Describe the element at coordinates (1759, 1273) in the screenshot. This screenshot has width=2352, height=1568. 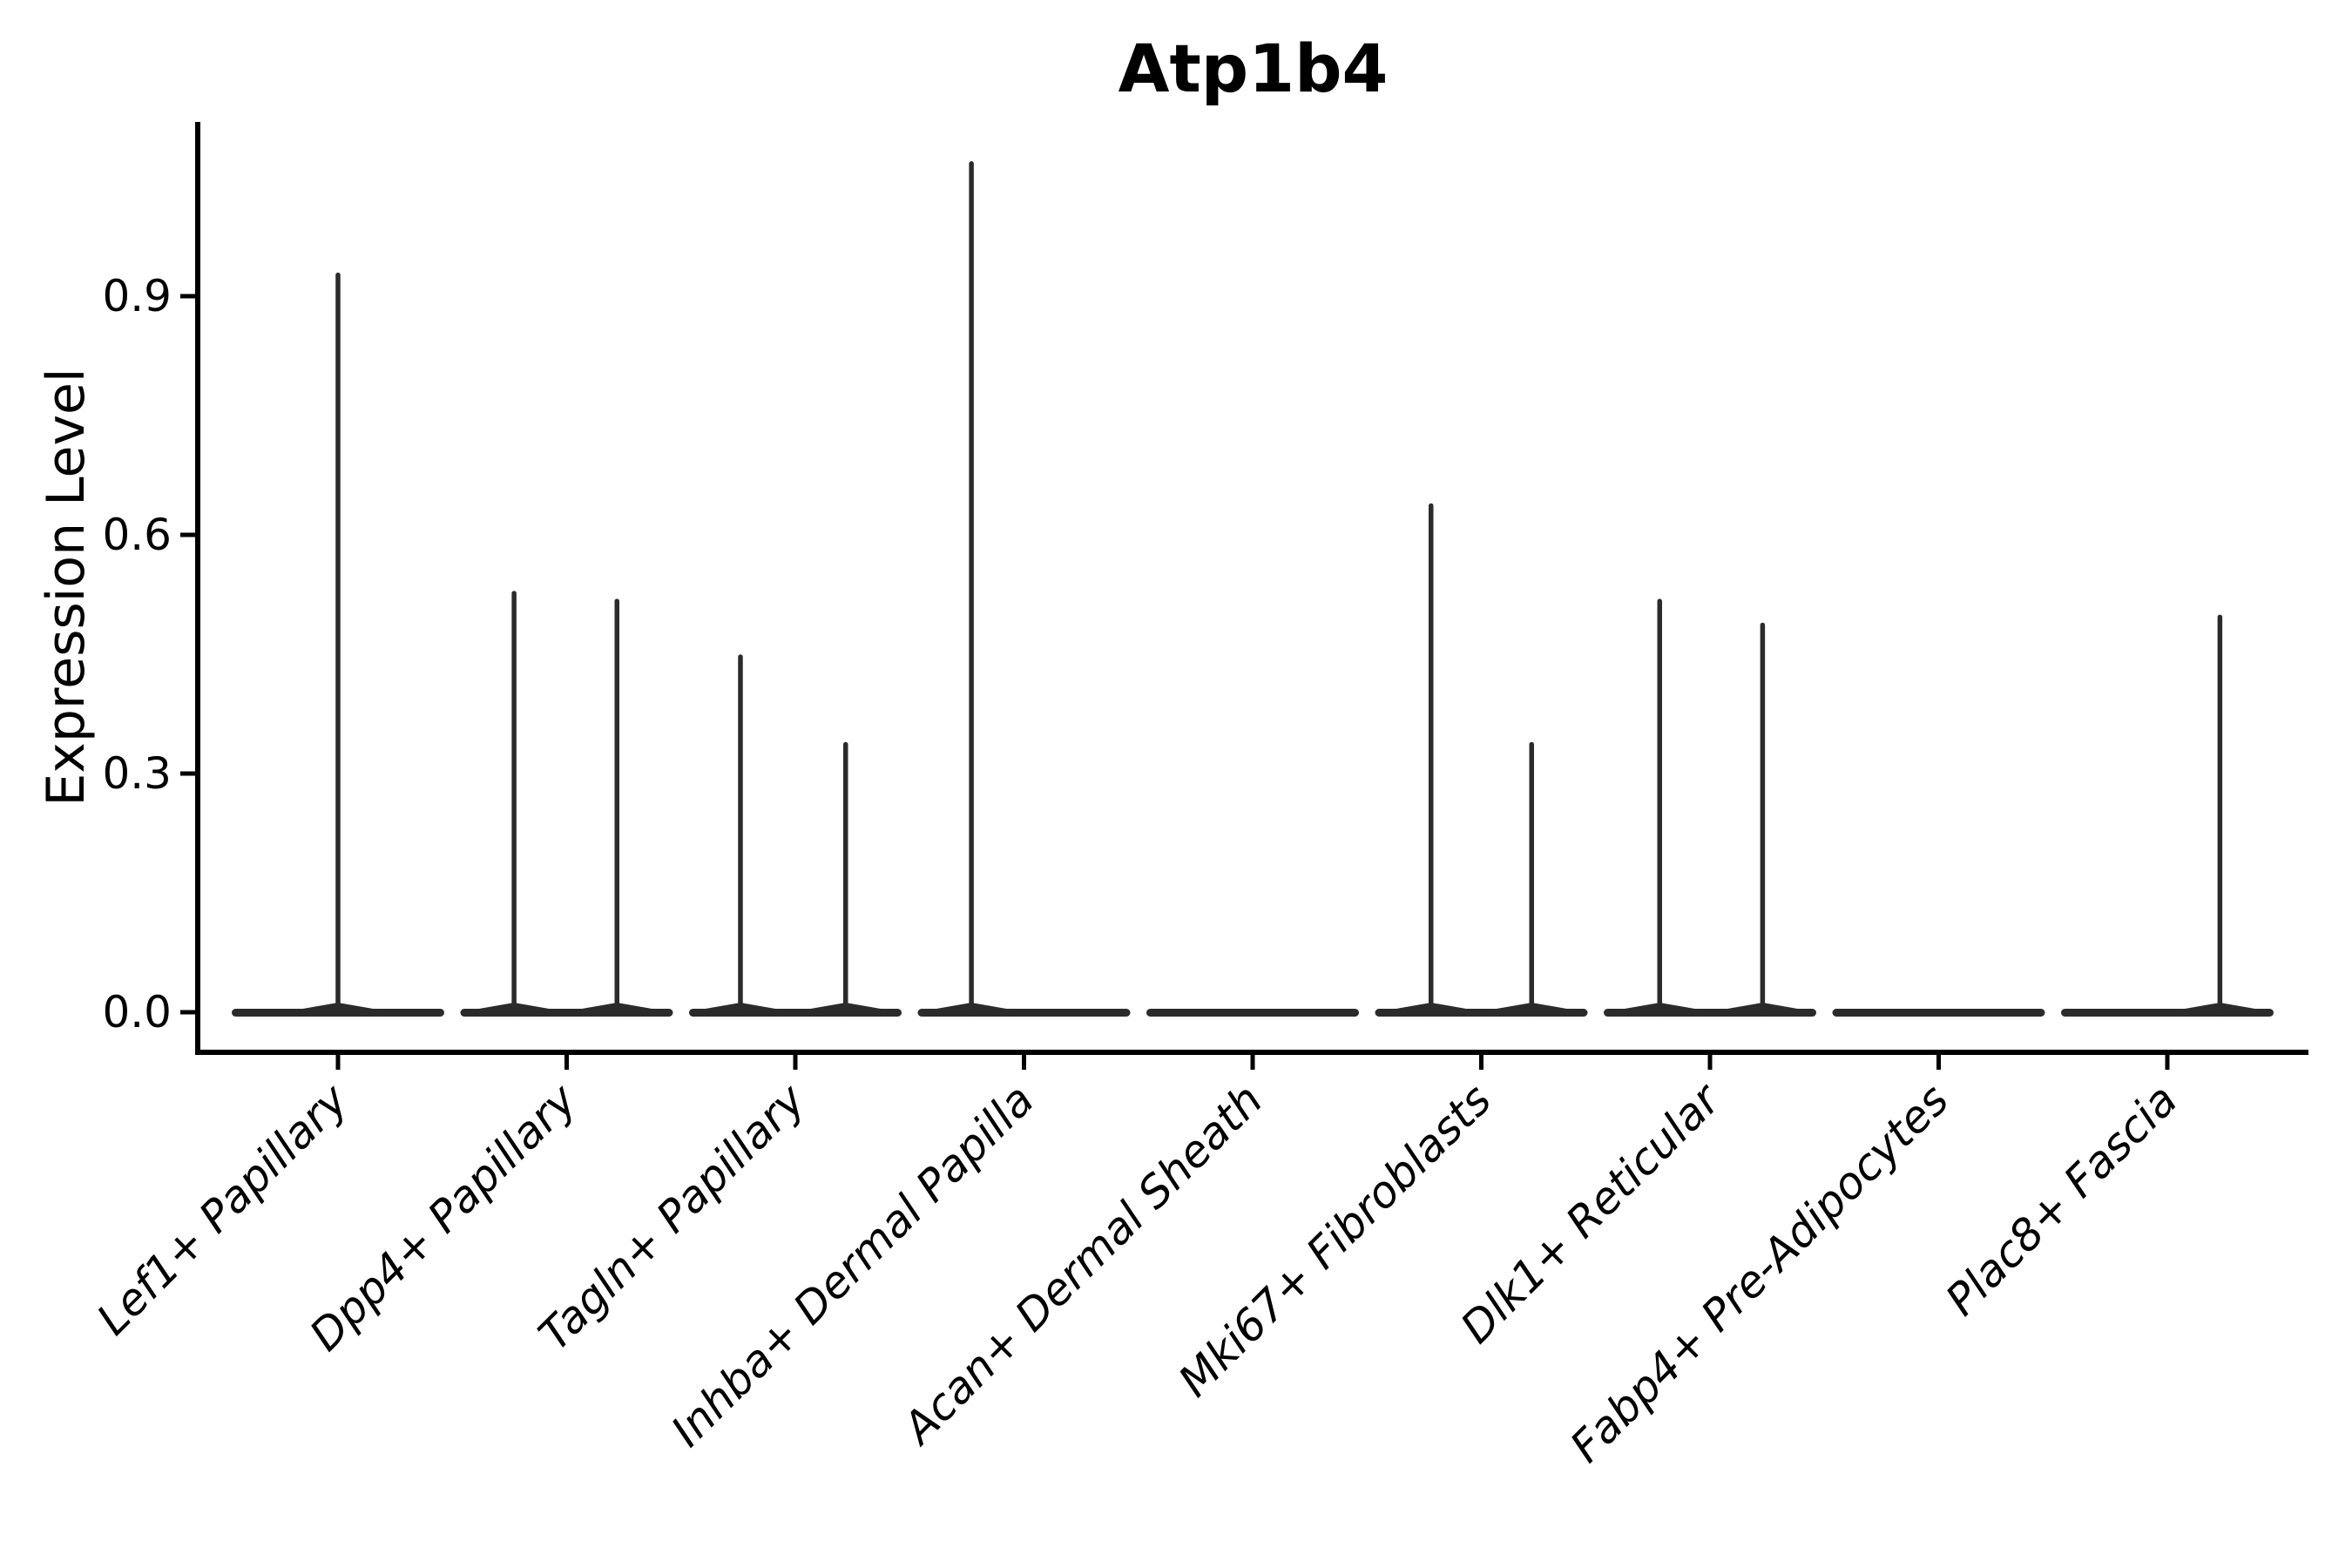
I see `x-tick-label: Fabp4+ Pre-Adipocytes` at that location.